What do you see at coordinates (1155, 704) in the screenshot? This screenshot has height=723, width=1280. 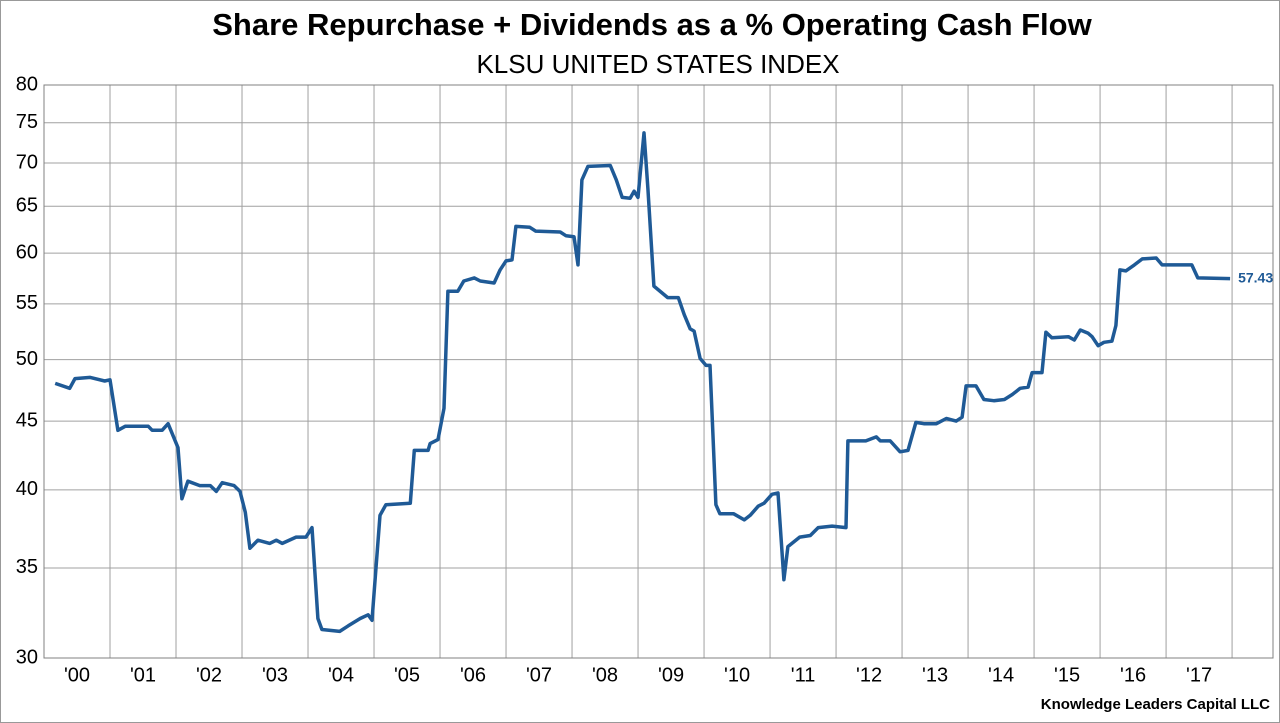 I see `source: Knowledge Leaders Capital LLC` at bounding box center [1155, 704].